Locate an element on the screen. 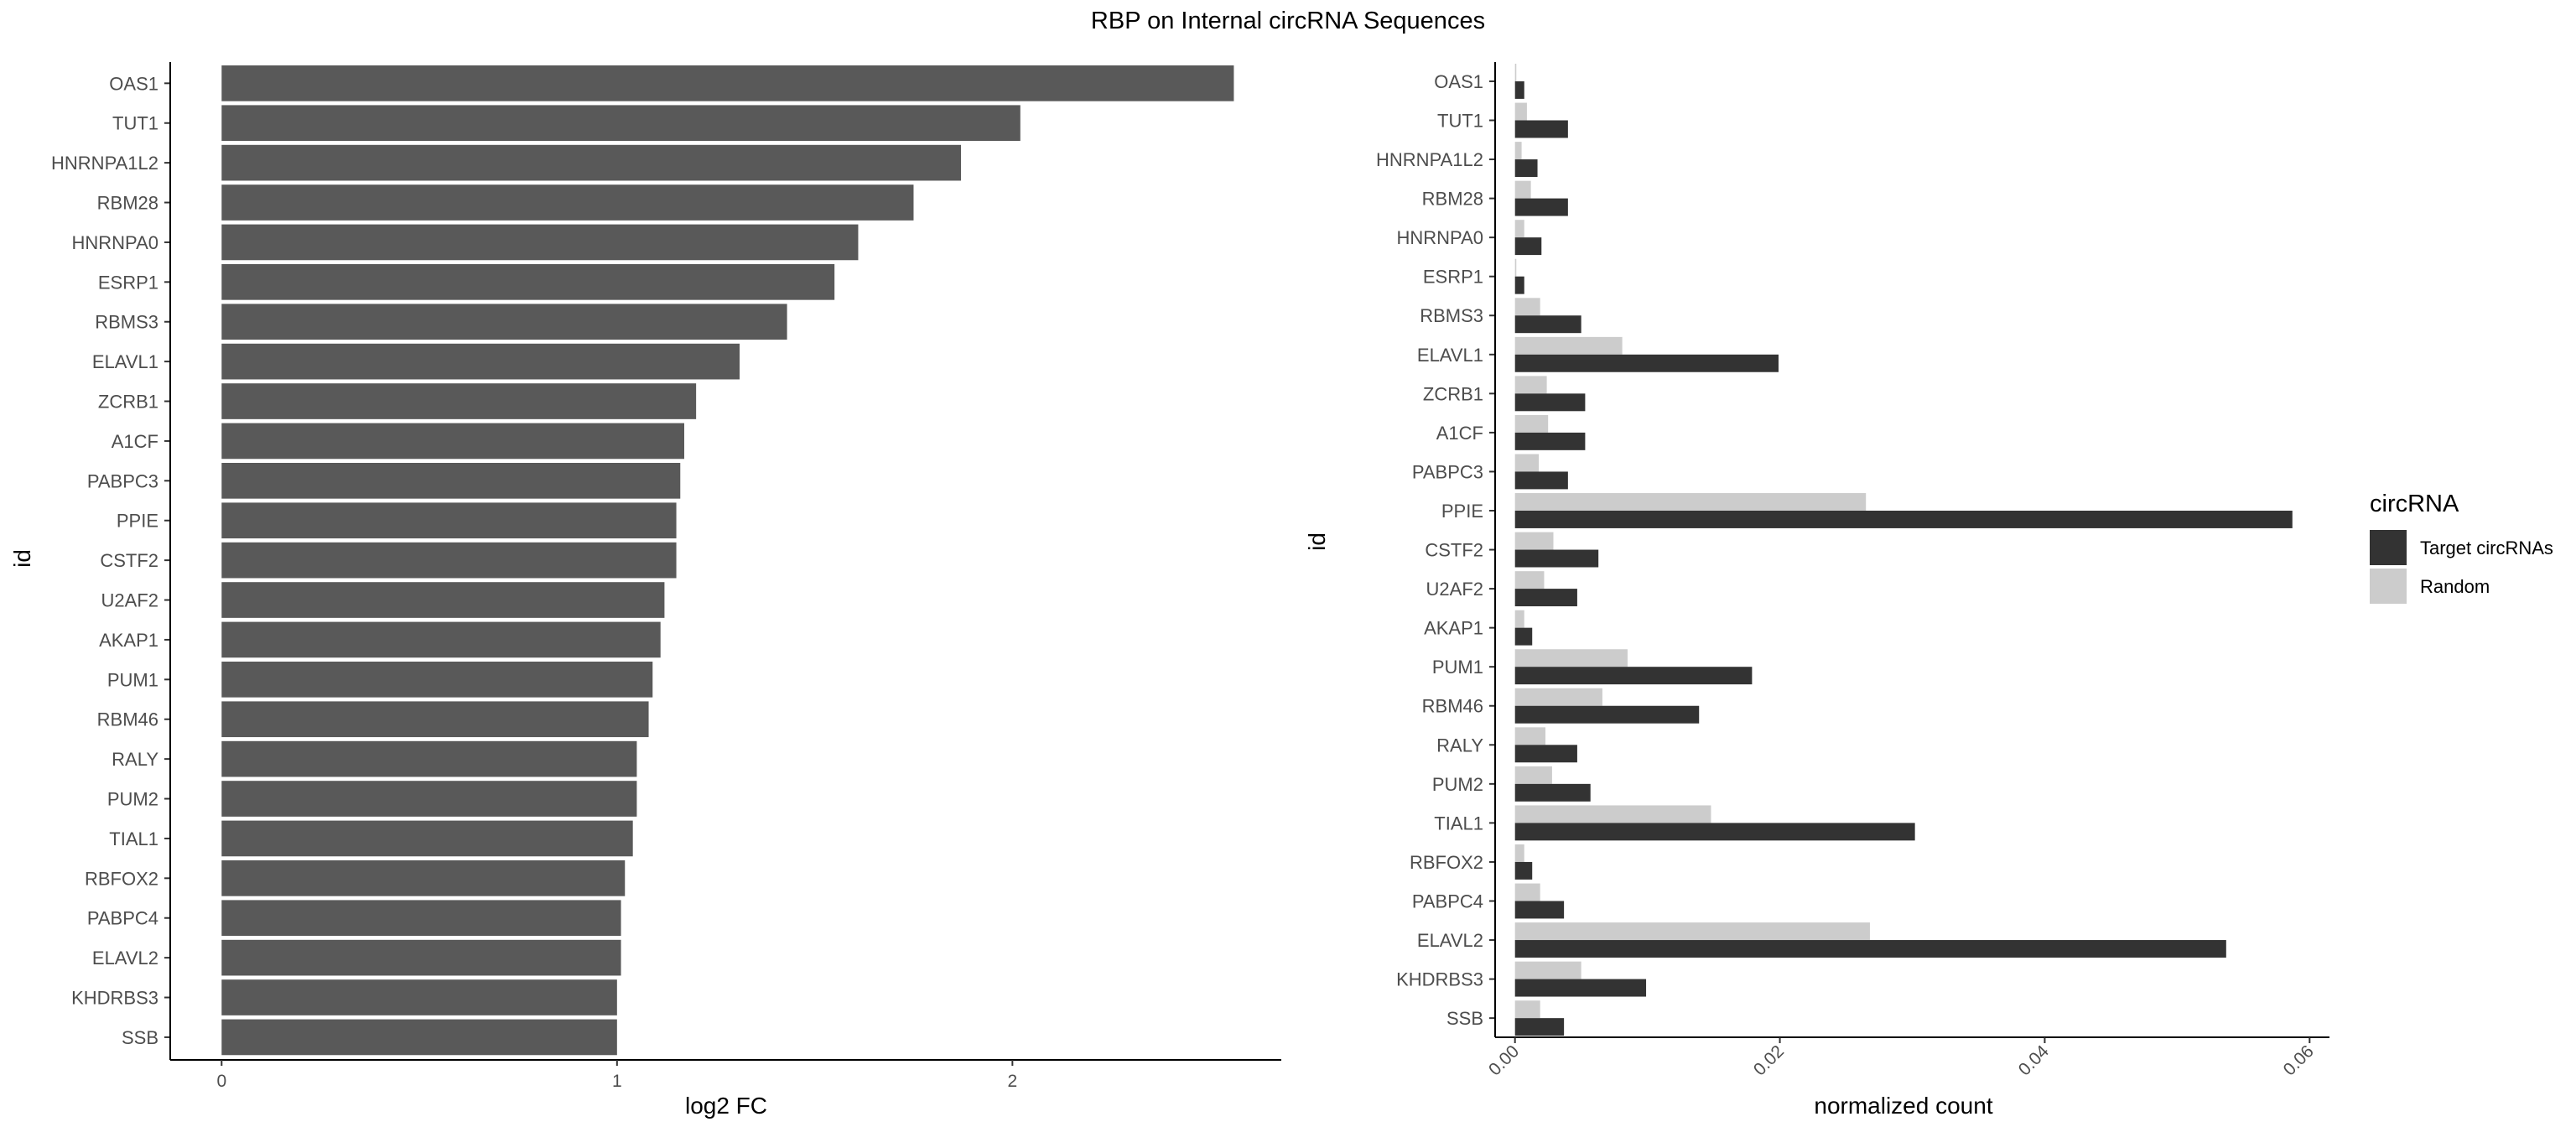 This screenshot has width=2576, height=1127. legend-items: Target circRNAs Random is located at coordinates (2461, 567).